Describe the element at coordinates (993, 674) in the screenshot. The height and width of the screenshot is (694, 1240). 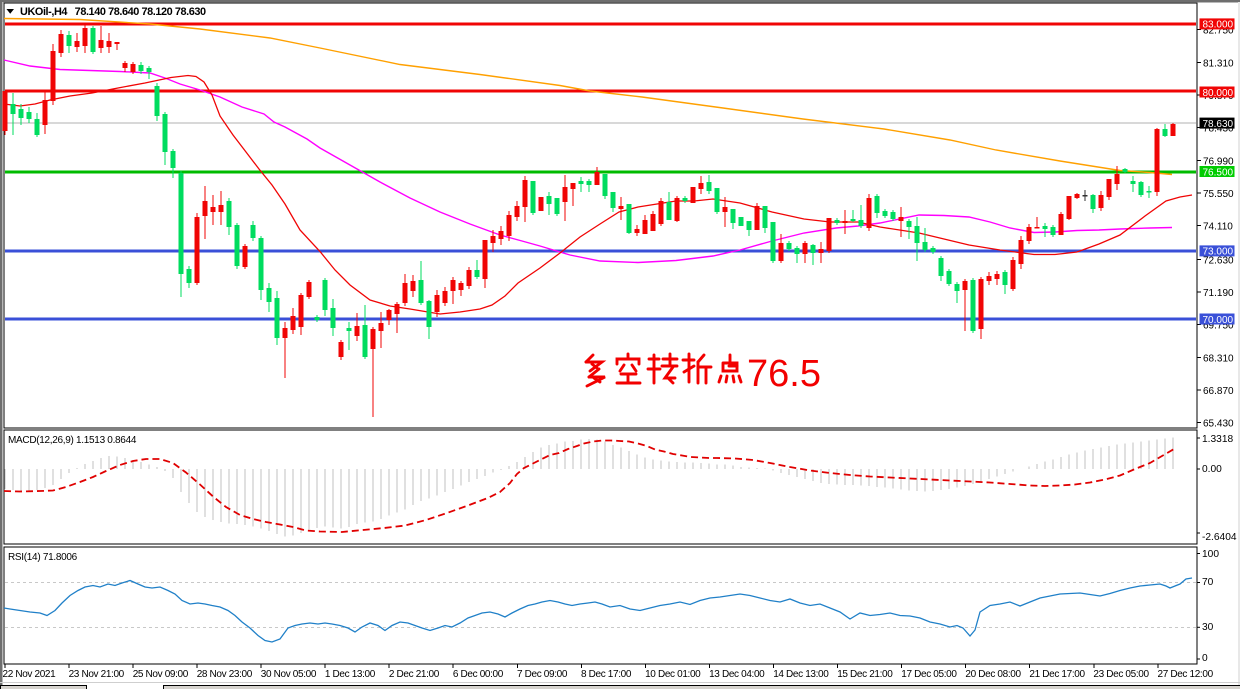
I see `svg-text: 20 Dec 08:00` at that location.